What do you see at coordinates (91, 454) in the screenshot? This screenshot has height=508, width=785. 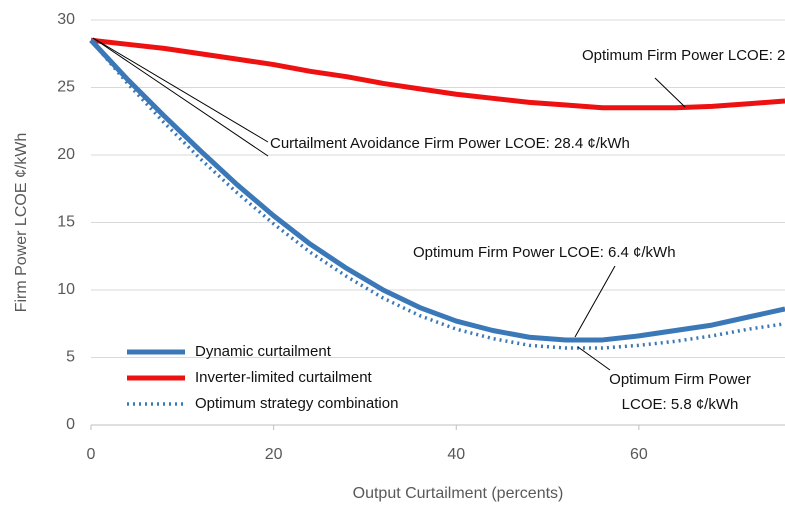 I see `x-tick-label: 0` at bounding box center [91, 454].